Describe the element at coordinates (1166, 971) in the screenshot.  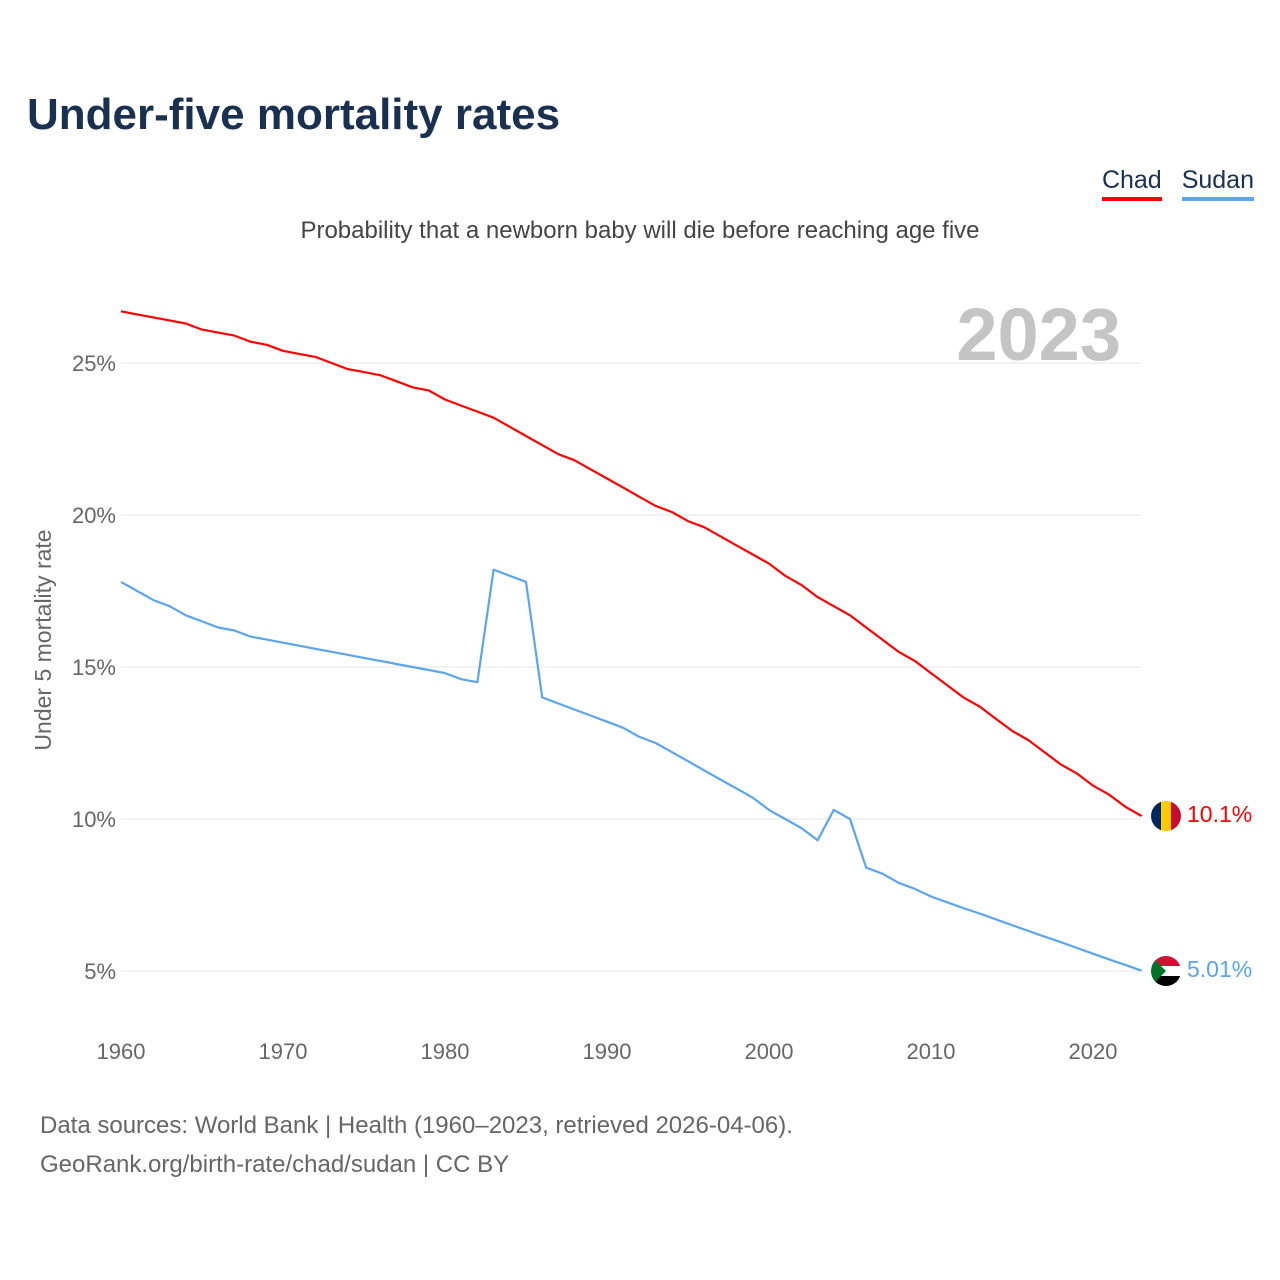
I see `sudan-flag-icon` at that location.